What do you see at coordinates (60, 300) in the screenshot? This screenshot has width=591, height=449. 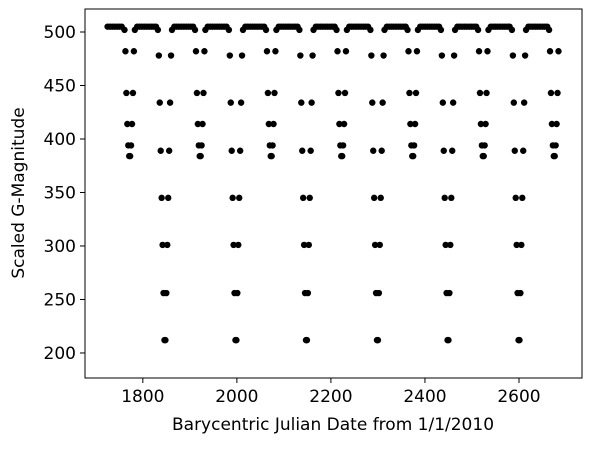 I see `y-tick-label: 250` at bounding box center [60, 300].